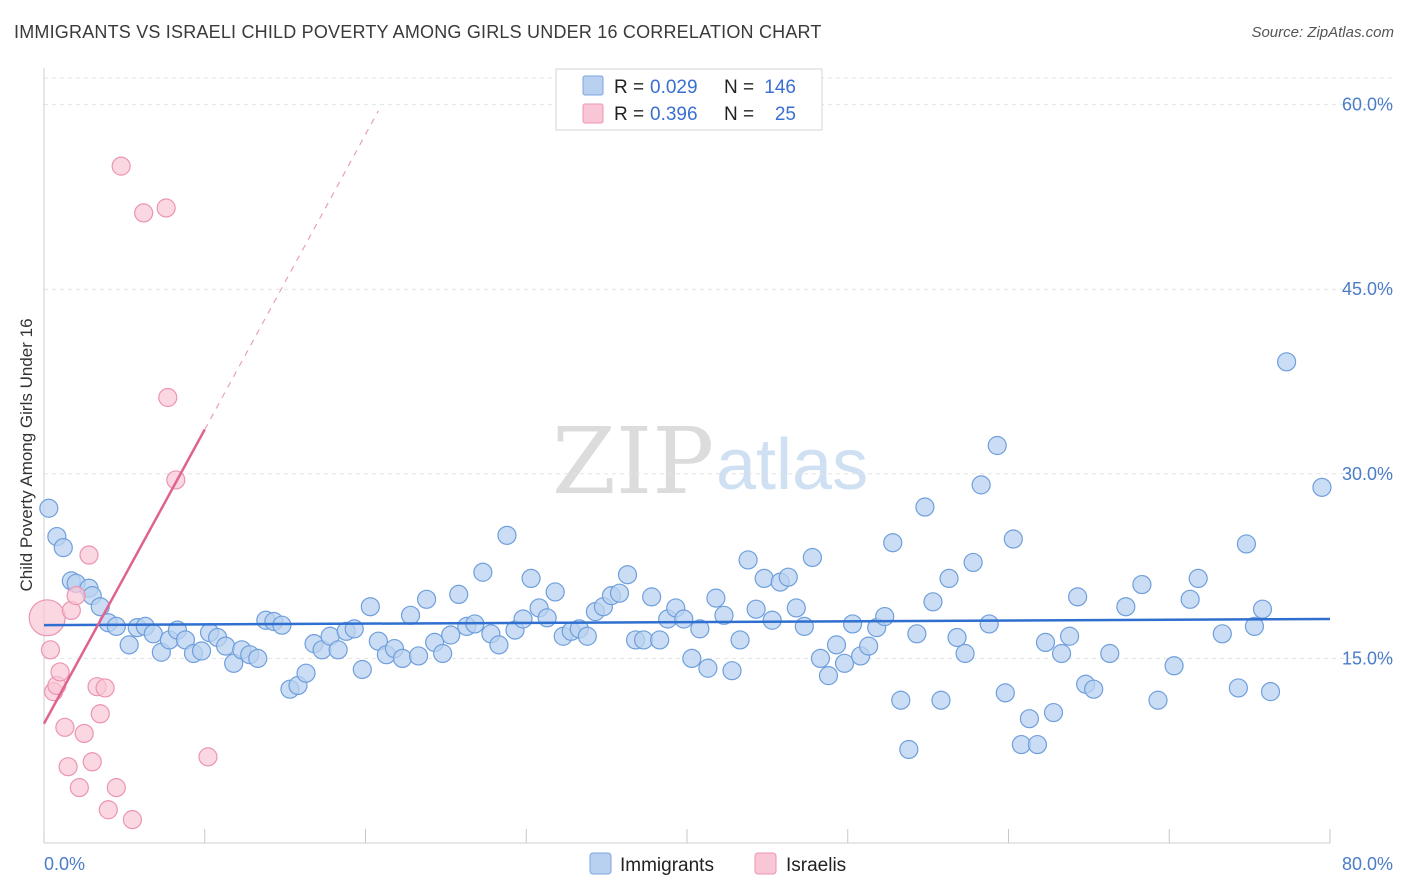 The height and width of the screenshot is (892, 1406). I want to click on legend-n-value-2: 25, so click(785, 114).